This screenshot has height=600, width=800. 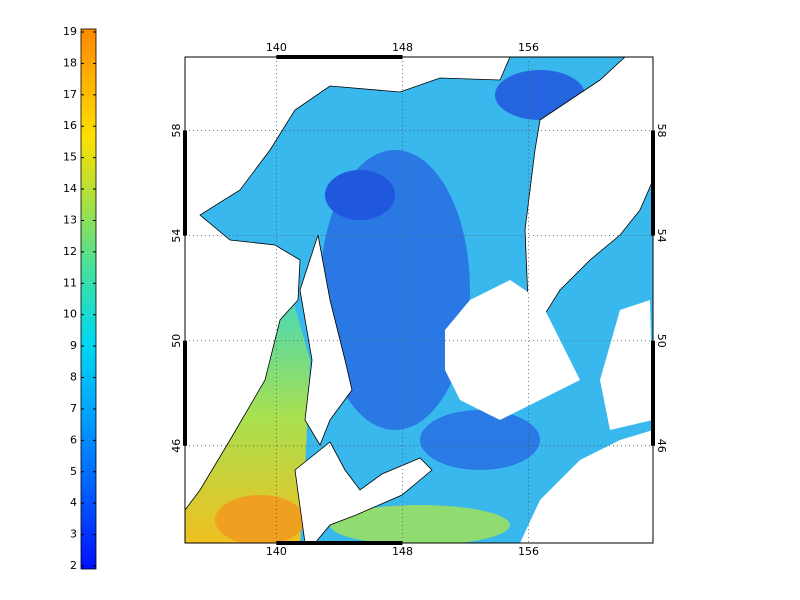 I want to click on colorbar-label: 9, so click(x=73, y=345).